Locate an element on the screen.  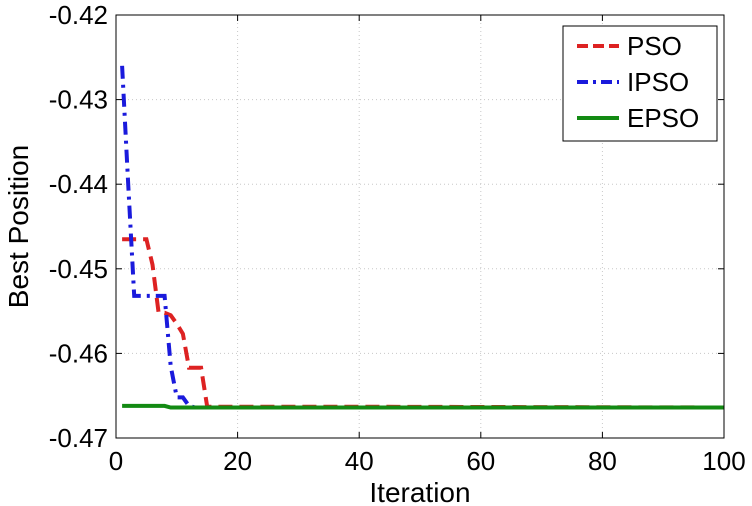
legend: PSO IPSO EPSO is located at coordinates (640, 83).